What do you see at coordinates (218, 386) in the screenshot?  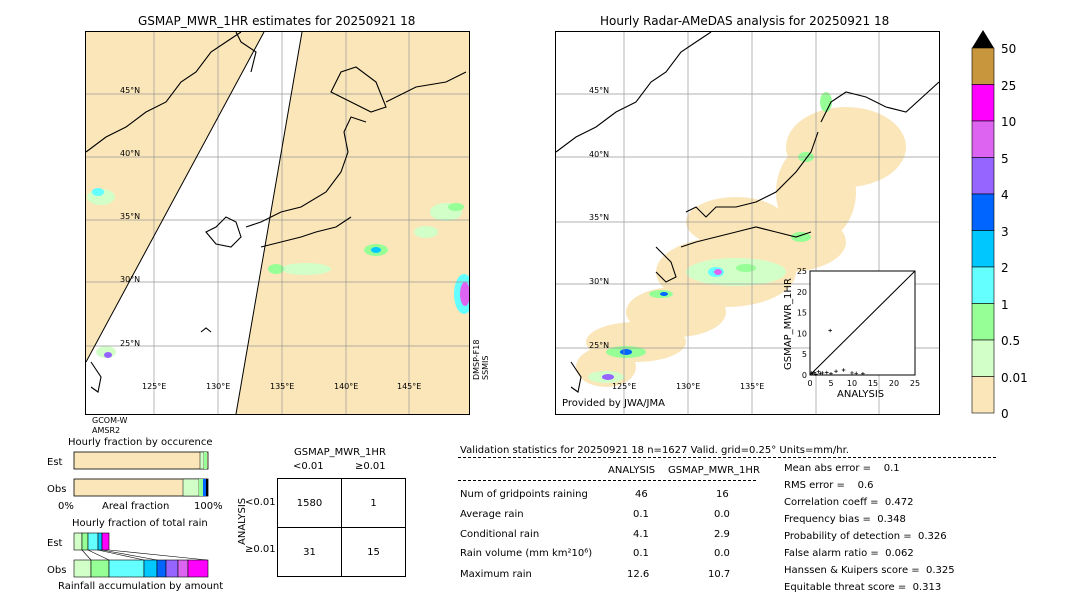 I see `left-lon-label-130: 130°E` at bounding box center [218, 386].